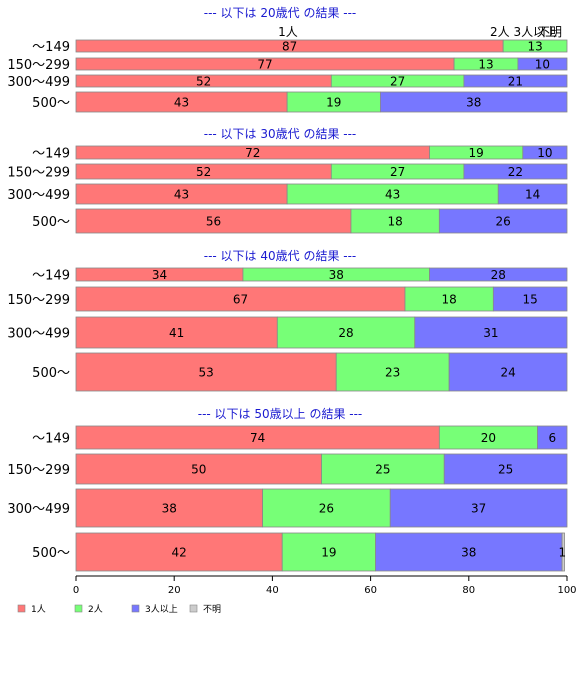 The image size is (580, 694). I want to click on top-label-one: 1人, so click(288, 32).